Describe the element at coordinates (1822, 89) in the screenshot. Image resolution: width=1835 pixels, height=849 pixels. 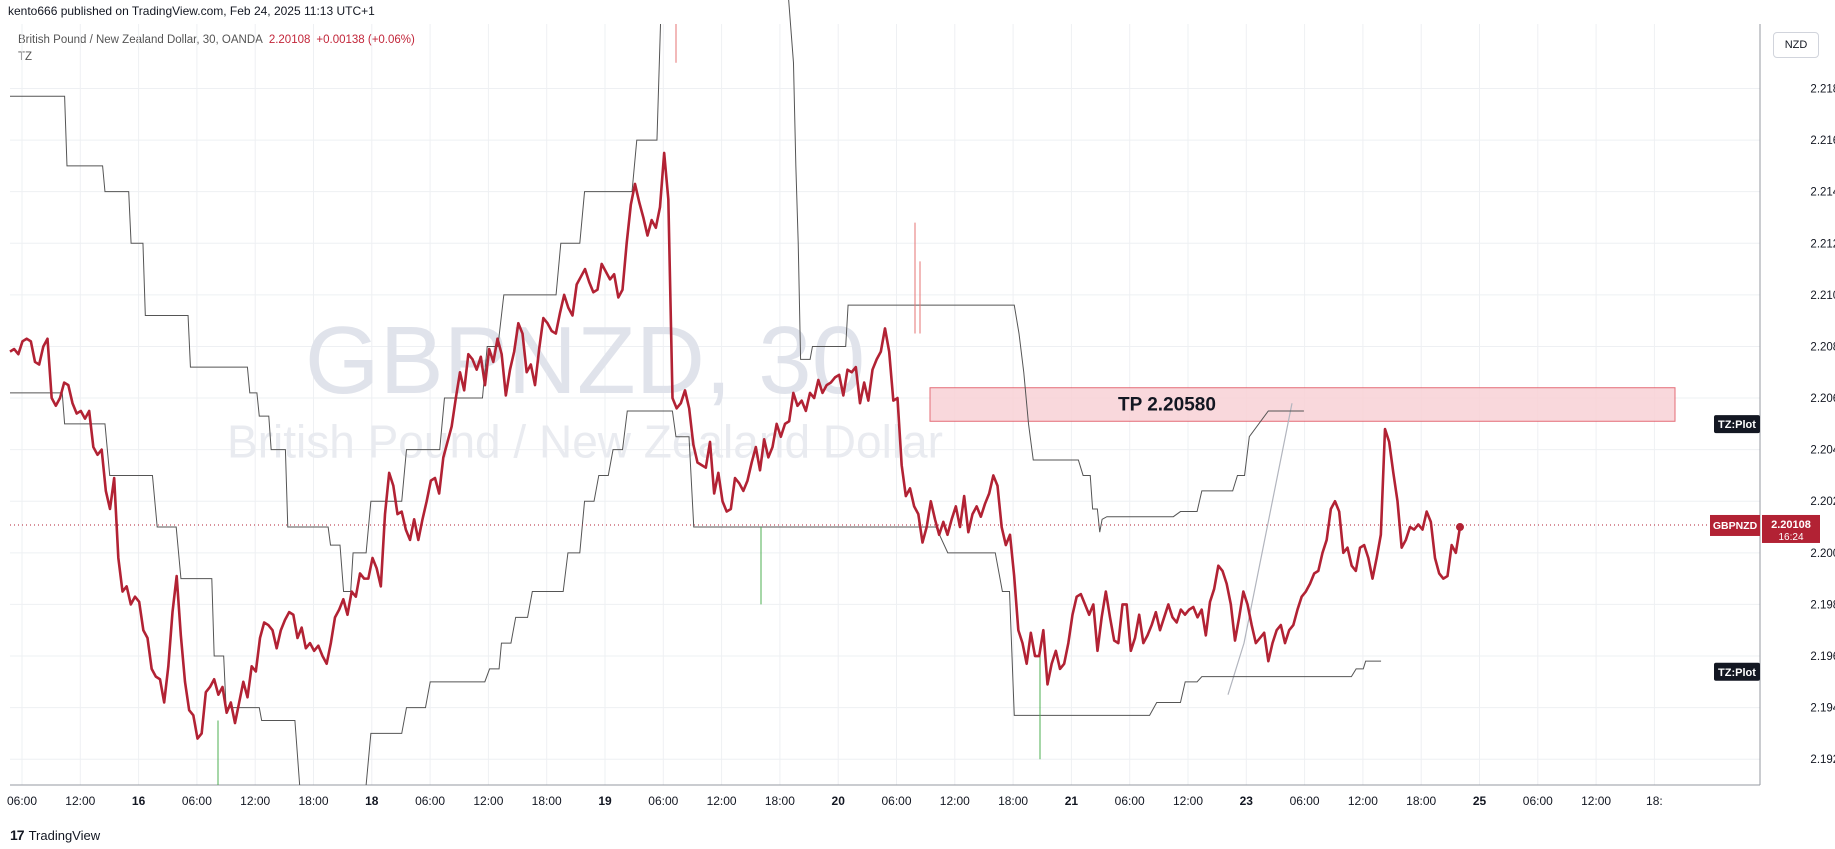
I see `y-tick-label: 2.21800` at that location.